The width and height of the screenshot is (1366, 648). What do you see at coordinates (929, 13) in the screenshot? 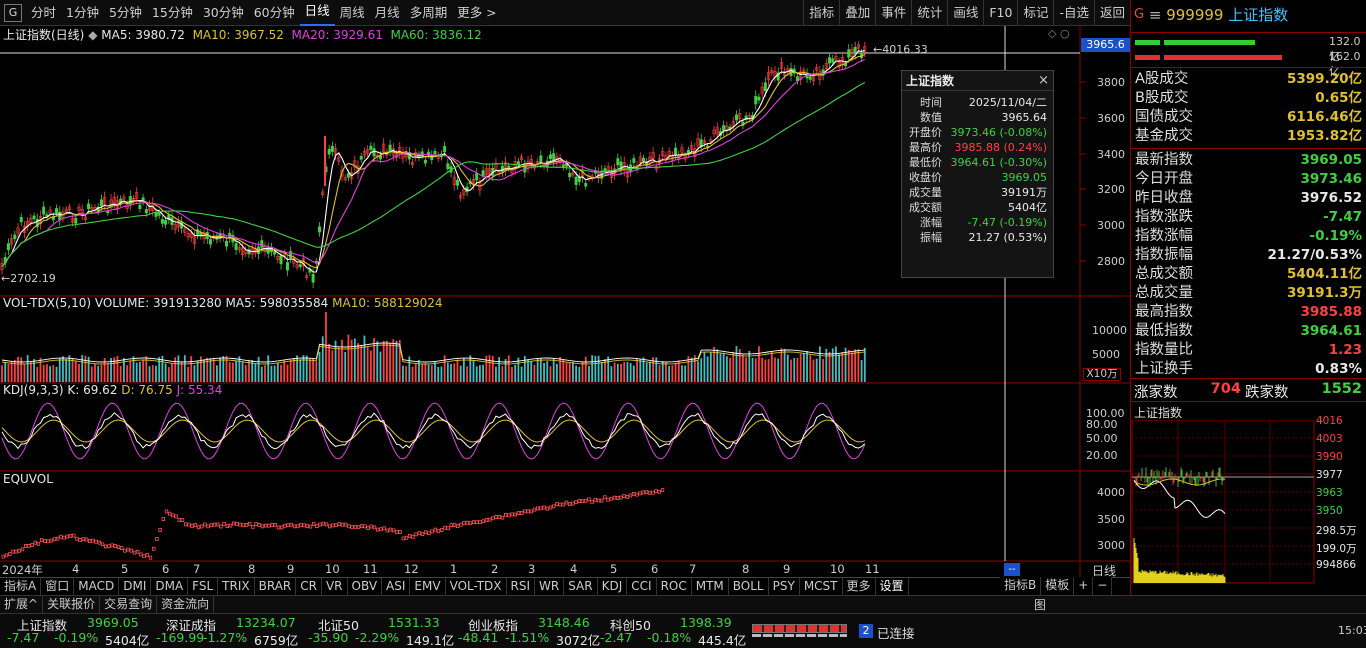
I see `toolbar-button: 统计` at bounding box center [929, 13].